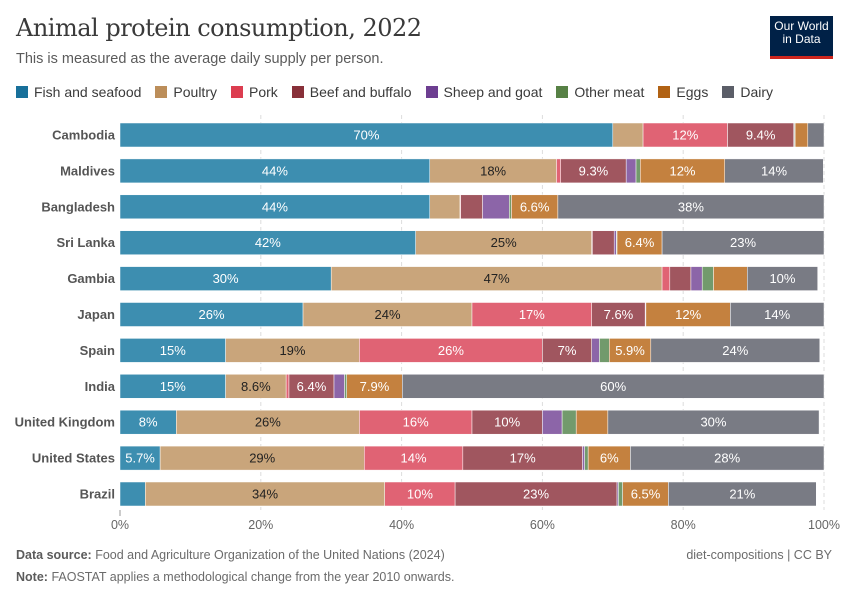 The width and height of the screenshot is (850, 600). I want to click on data-label: 24%, so click(388, 314).